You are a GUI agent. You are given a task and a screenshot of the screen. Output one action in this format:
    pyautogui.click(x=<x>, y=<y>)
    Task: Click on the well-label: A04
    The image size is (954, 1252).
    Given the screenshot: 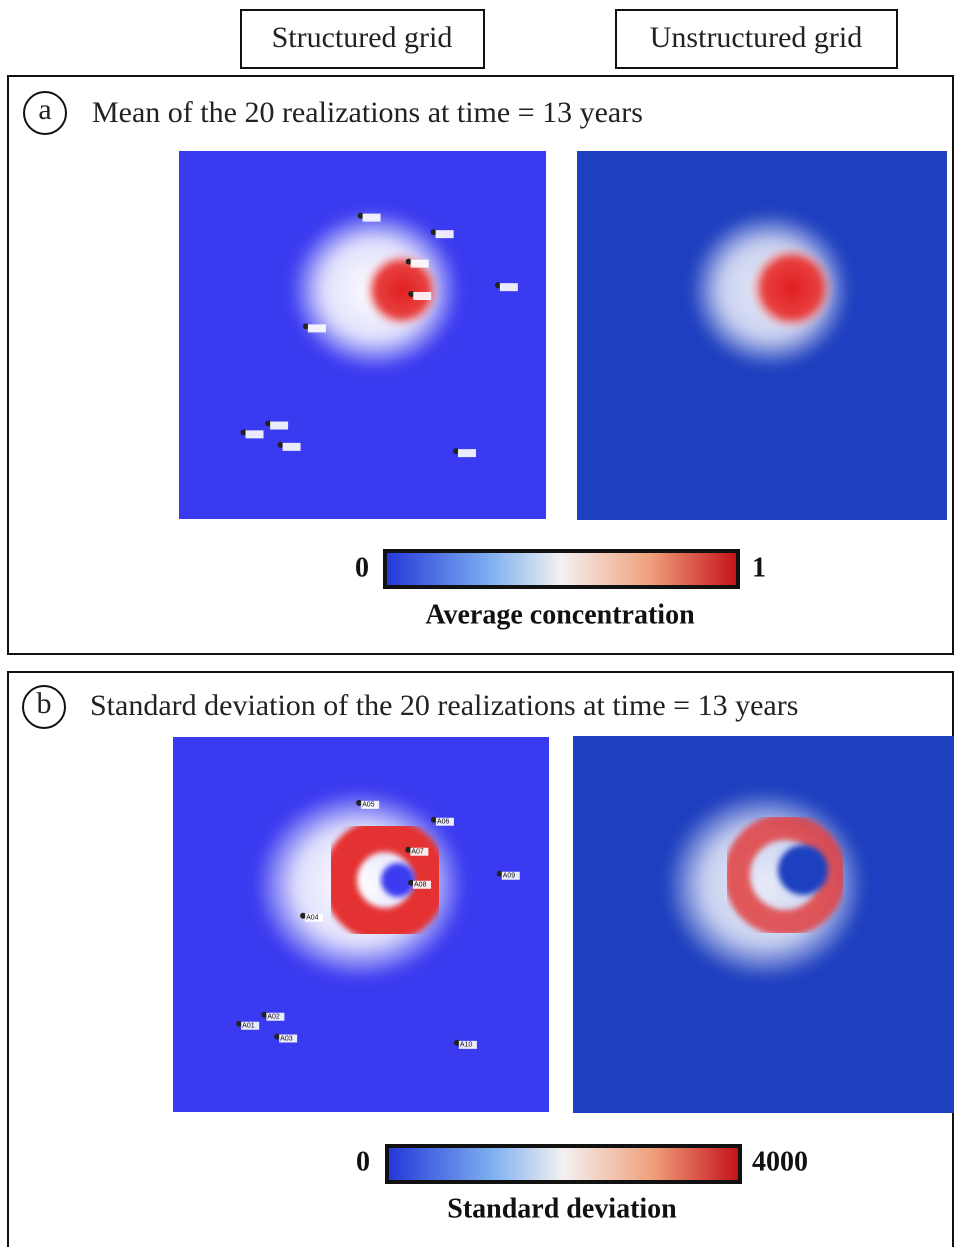 What is the action you would take?
    pyautogui.click(x=312, y=918)
    